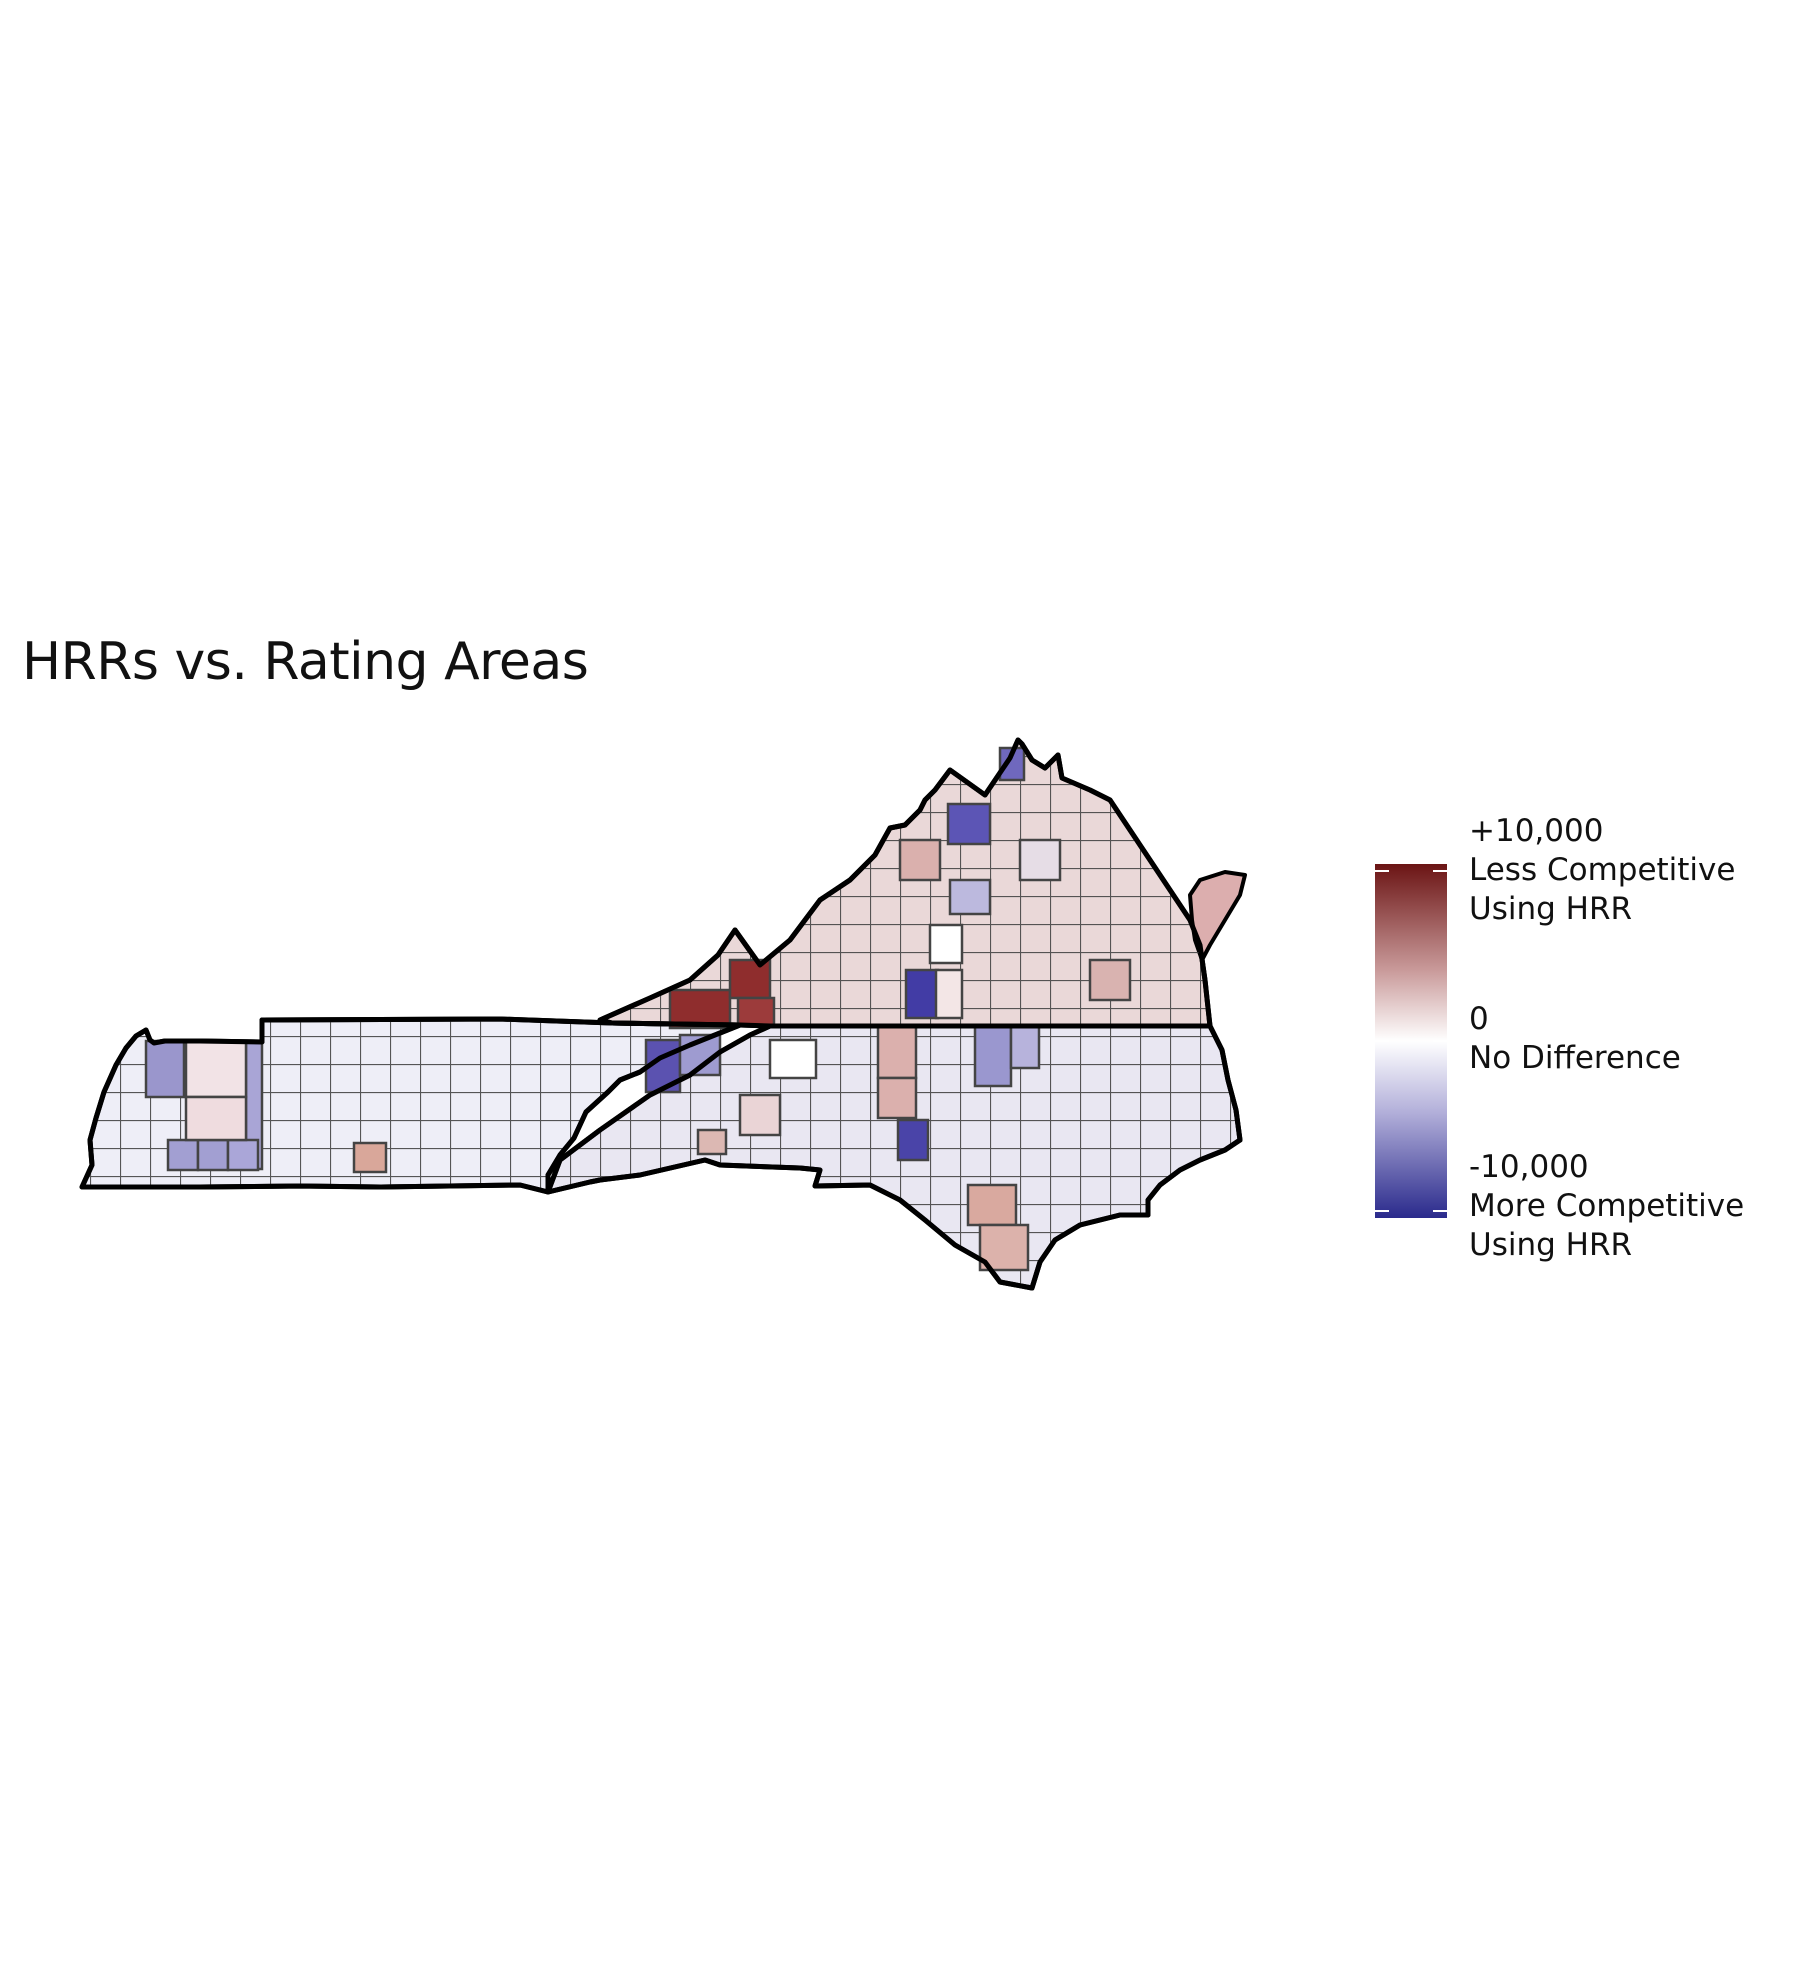 Image resolution: width=1804 pixels, height=1970 pixels. I want to click on legend-high-line2: Using HRR, so click(1551, 909).